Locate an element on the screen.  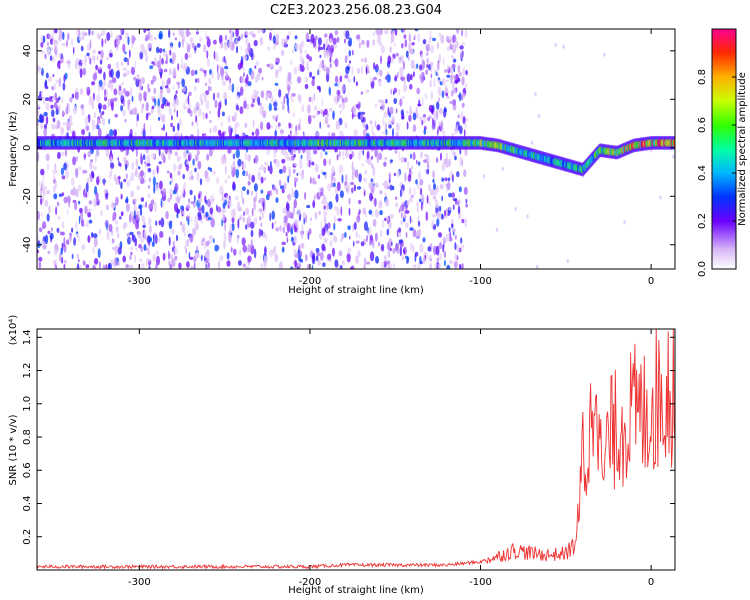
snr-x-label: Height of straight line (km) is located at coordinates (356, 590).